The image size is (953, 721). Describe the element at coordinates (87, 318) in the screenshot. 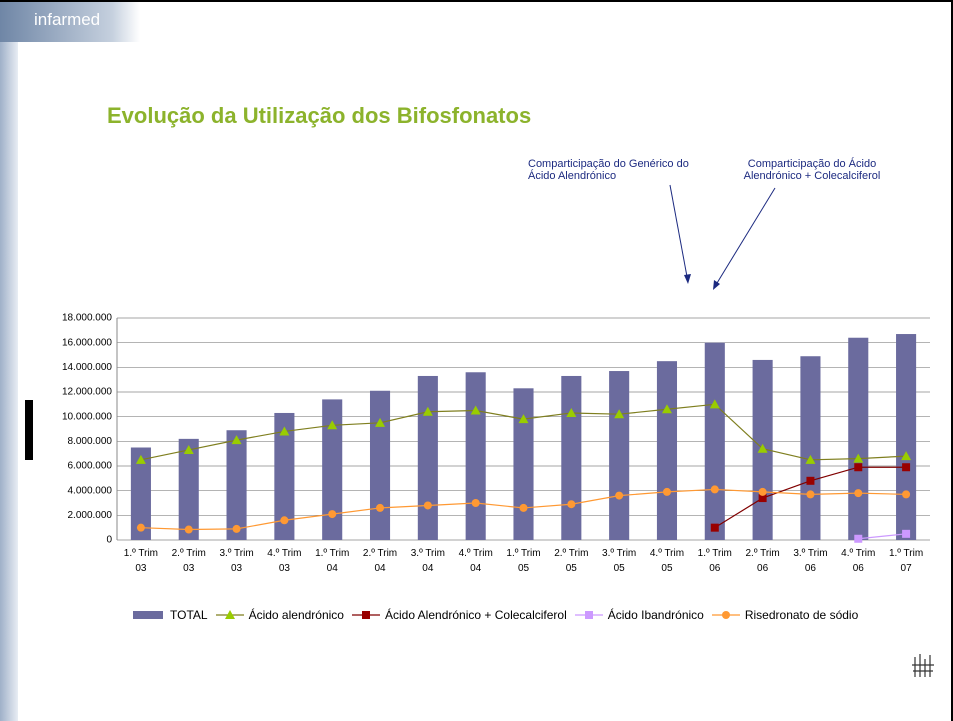

I see `y-tick-label: 18.000.000` at that location.